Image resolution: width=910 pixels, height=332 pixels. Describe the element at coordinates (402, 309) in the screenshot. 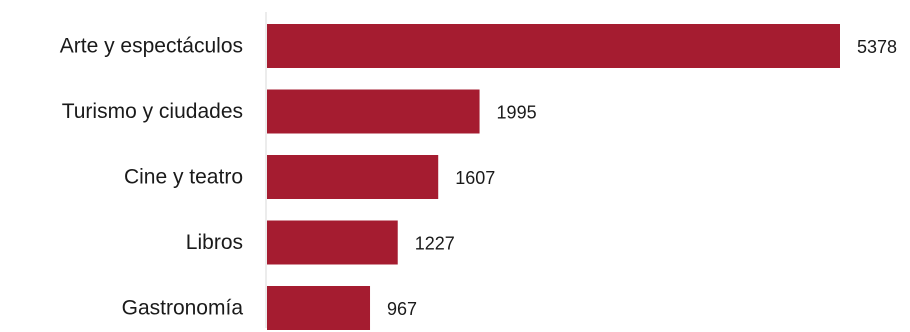

I see `value-label-4: 967` at that location.